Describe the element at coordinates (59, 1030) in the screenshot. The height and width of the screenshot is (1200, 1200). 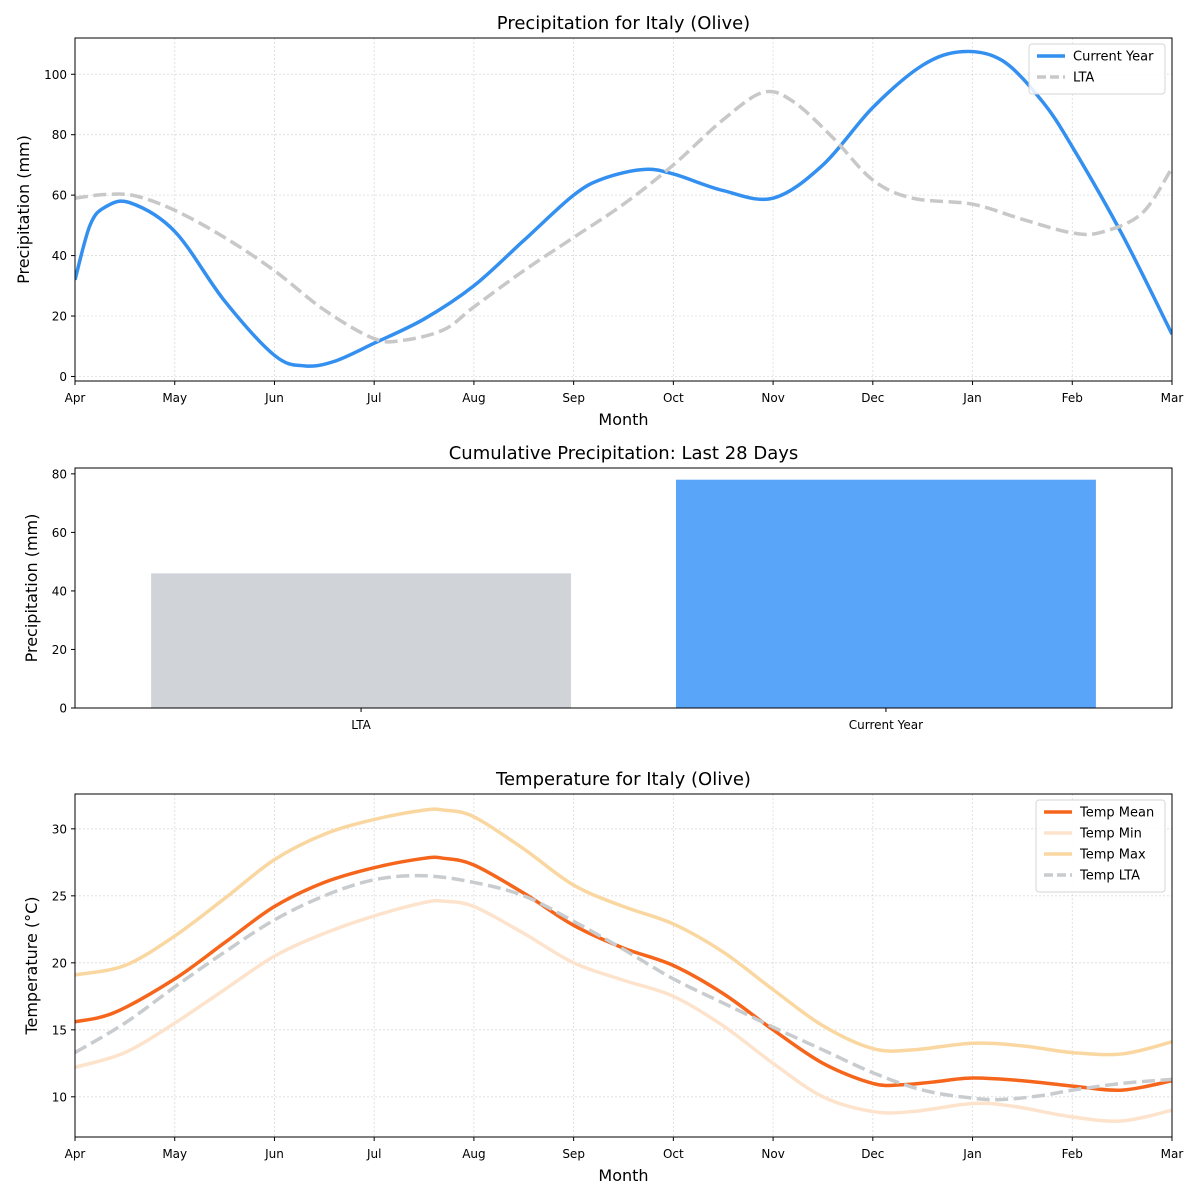
I see `y-tick-label: 15` at that location.